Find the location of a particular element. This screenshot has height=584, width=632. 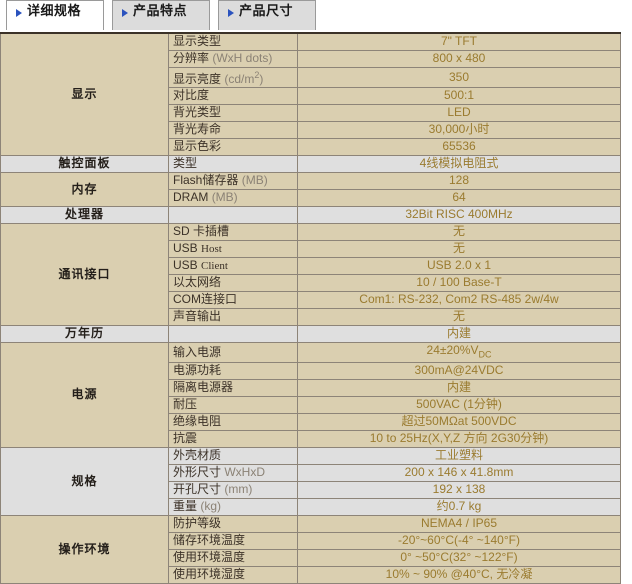

spec-value: 超过50MΩat 500VDC is located at coordinates (459, 421).